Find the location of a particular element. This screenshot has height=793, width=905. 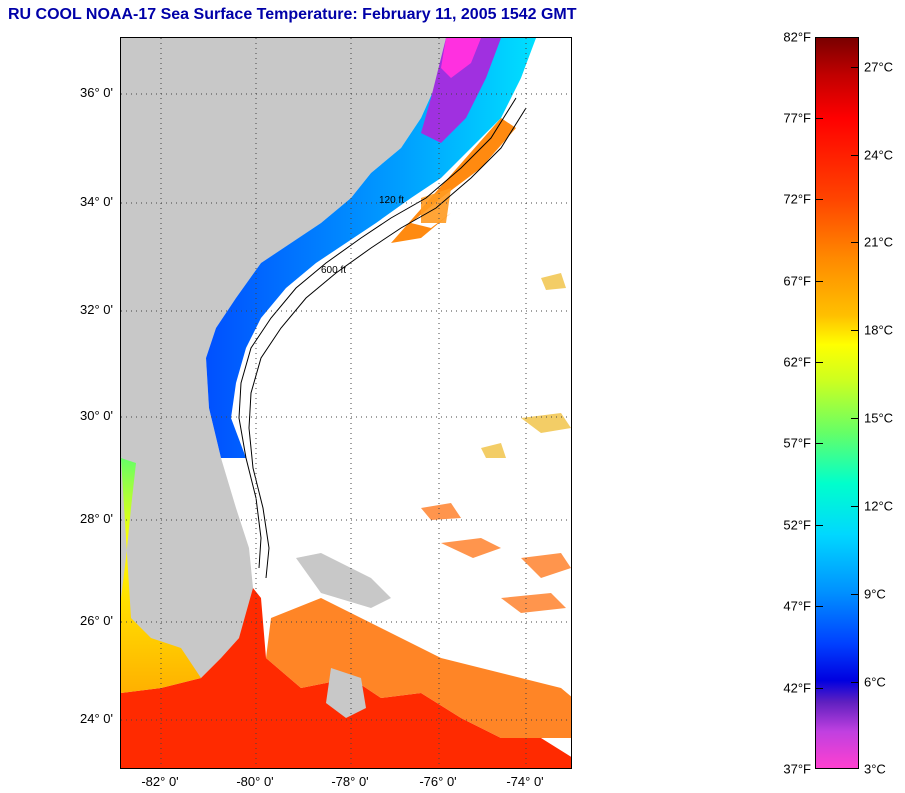

f-label-52: 52°F is located at coordinates (797, 525).